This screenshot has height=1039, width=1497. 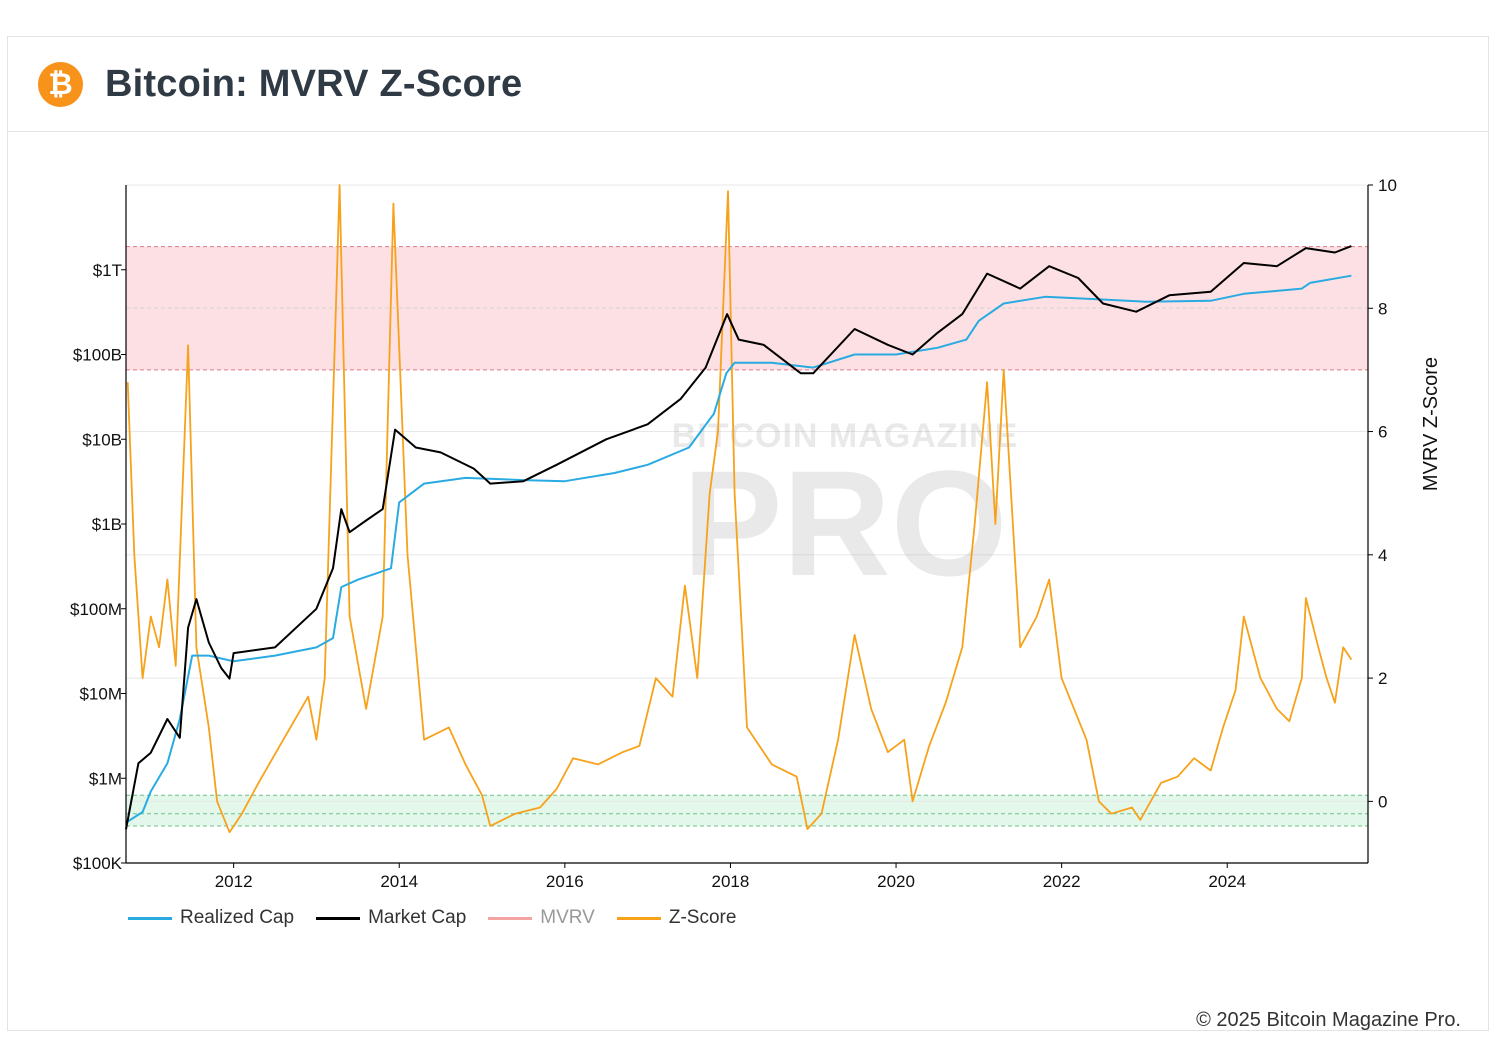 What do you see at coordinates (1382, 801) in the screenshot?
I see `y-right-tick-label: 0` at bounding box center [1382, 801].